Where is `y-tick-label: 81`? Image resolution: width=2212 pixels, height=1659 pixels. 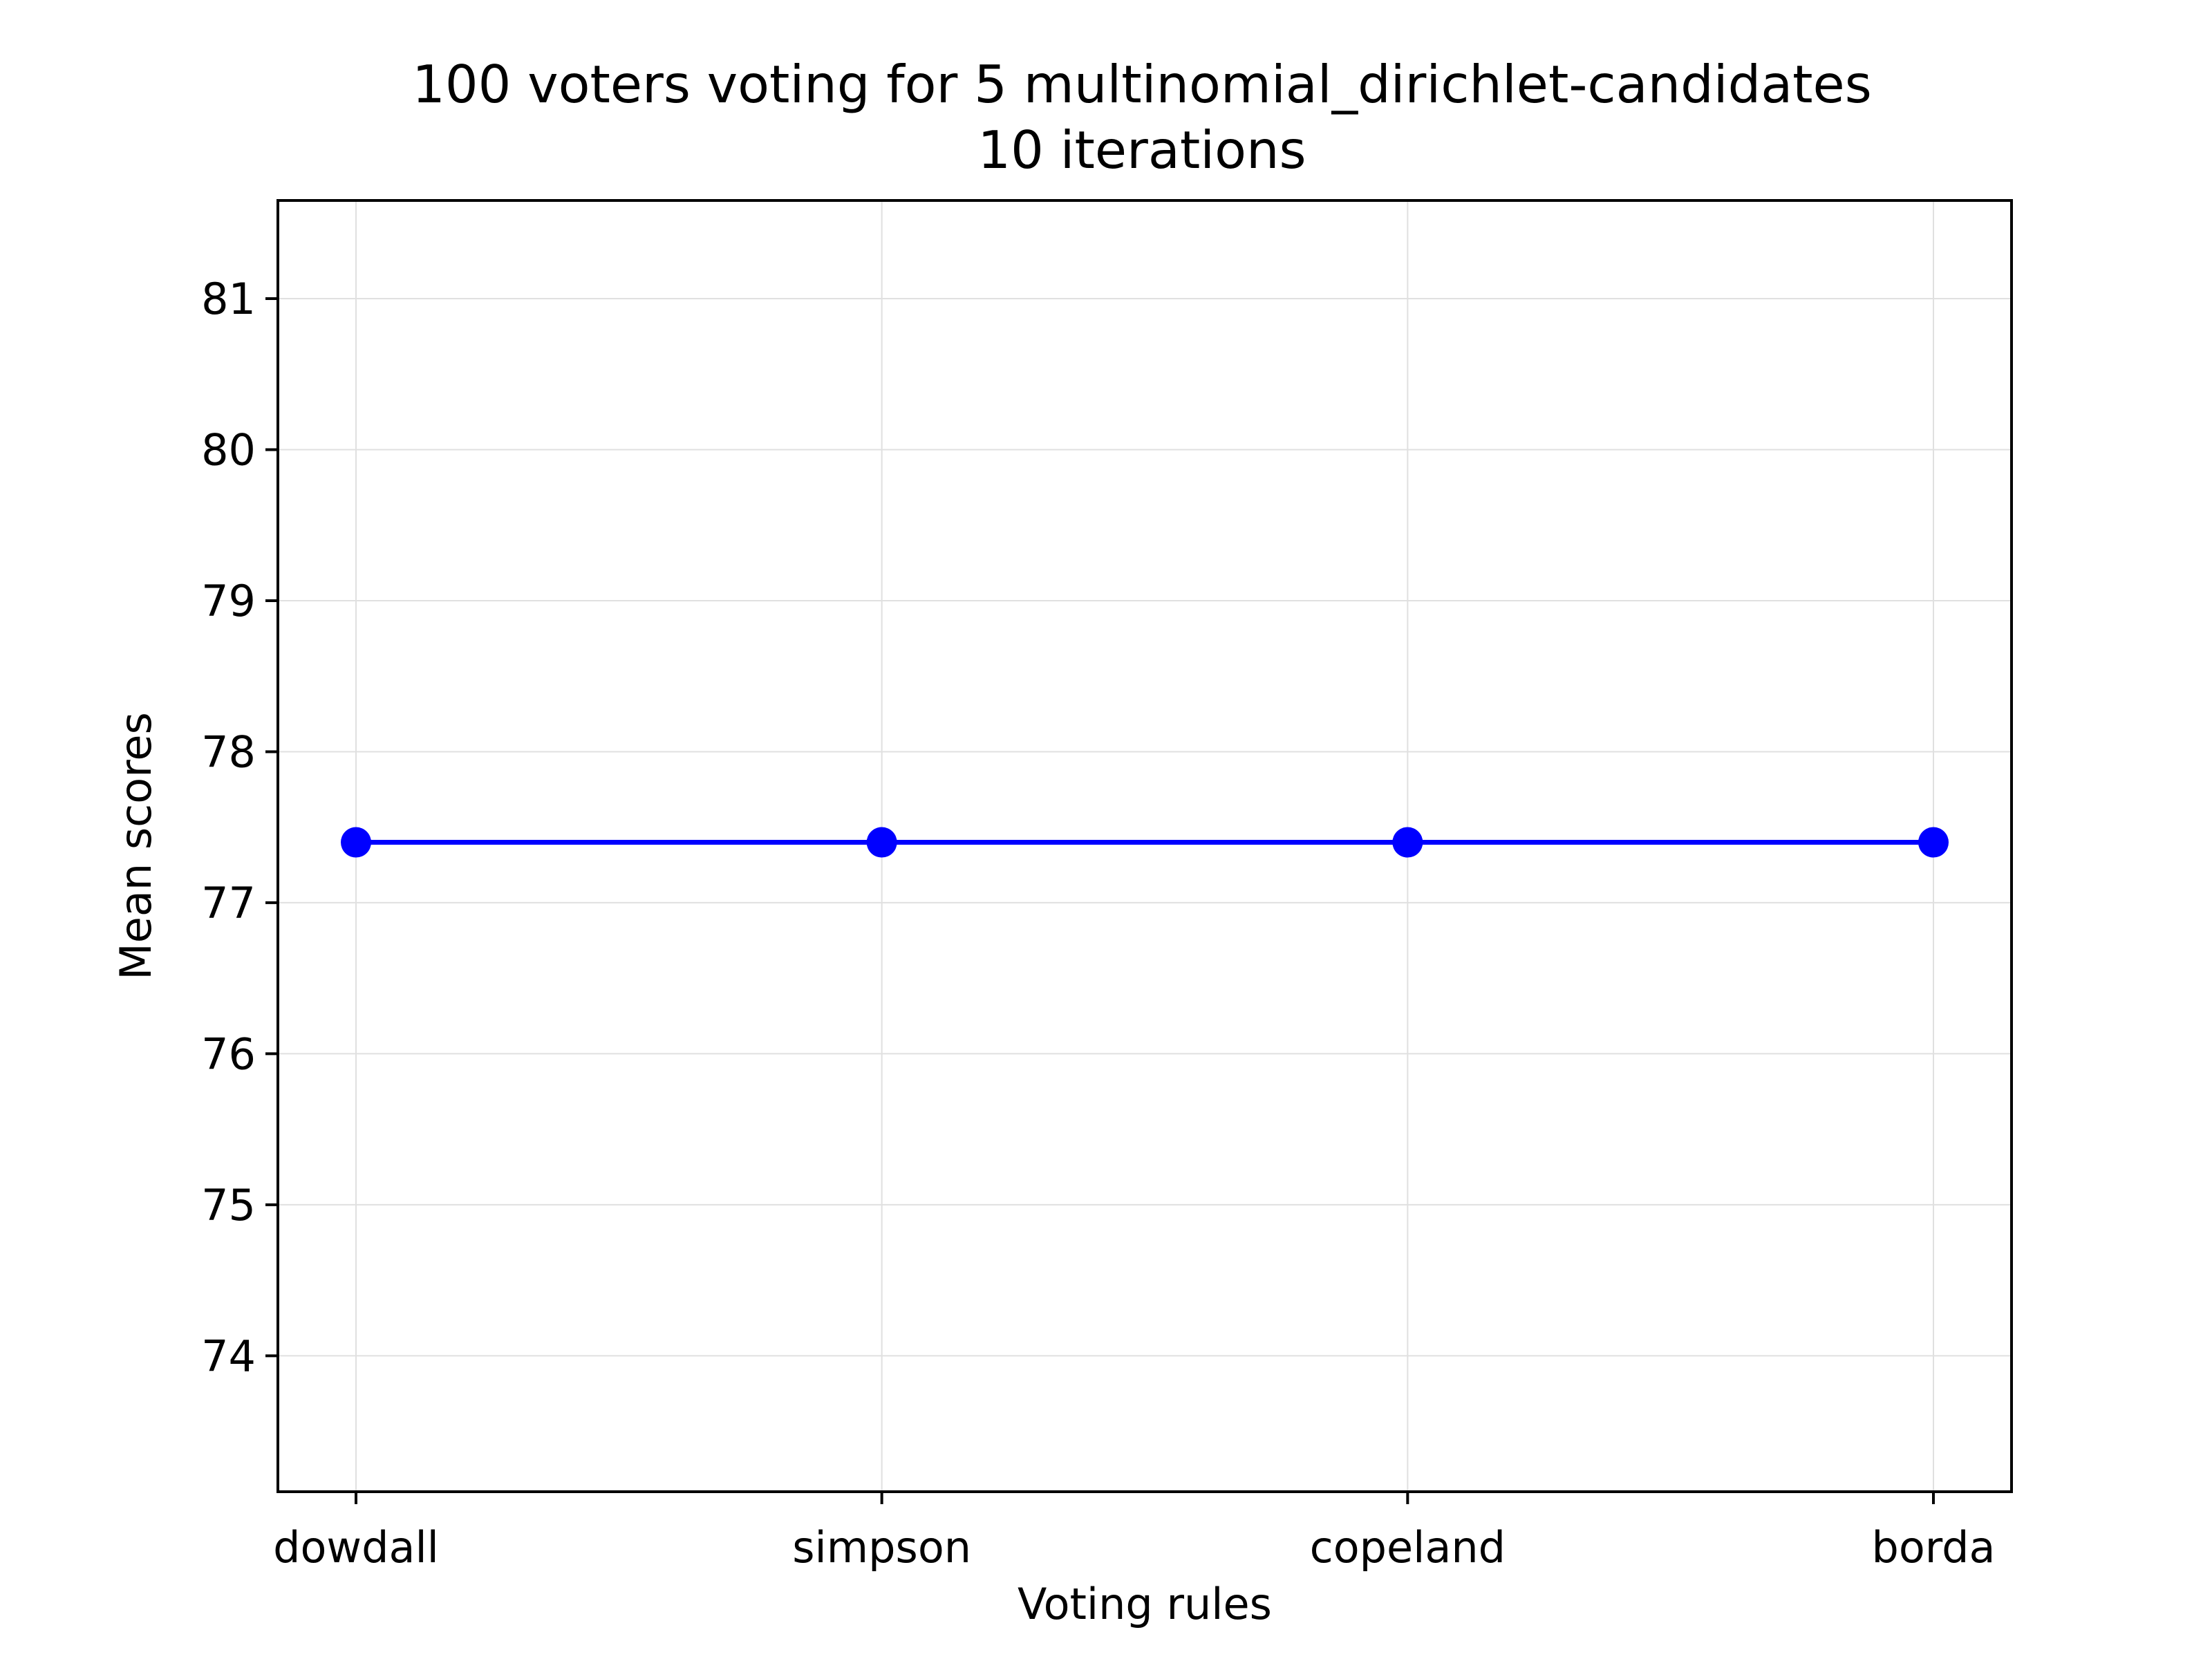
y-tick-label: 81 is located at coordinates (228, 299).